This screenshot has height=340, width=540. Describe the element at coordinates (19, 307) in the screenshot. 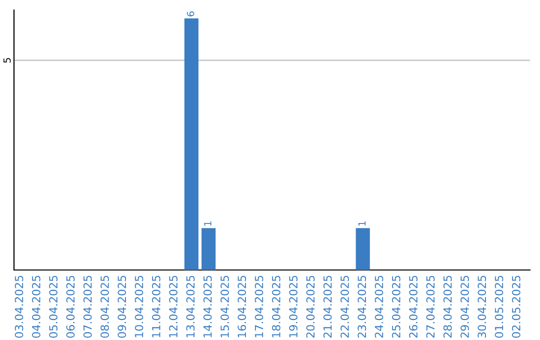

I see `x-tick-label: 03.04.2025` at that location.